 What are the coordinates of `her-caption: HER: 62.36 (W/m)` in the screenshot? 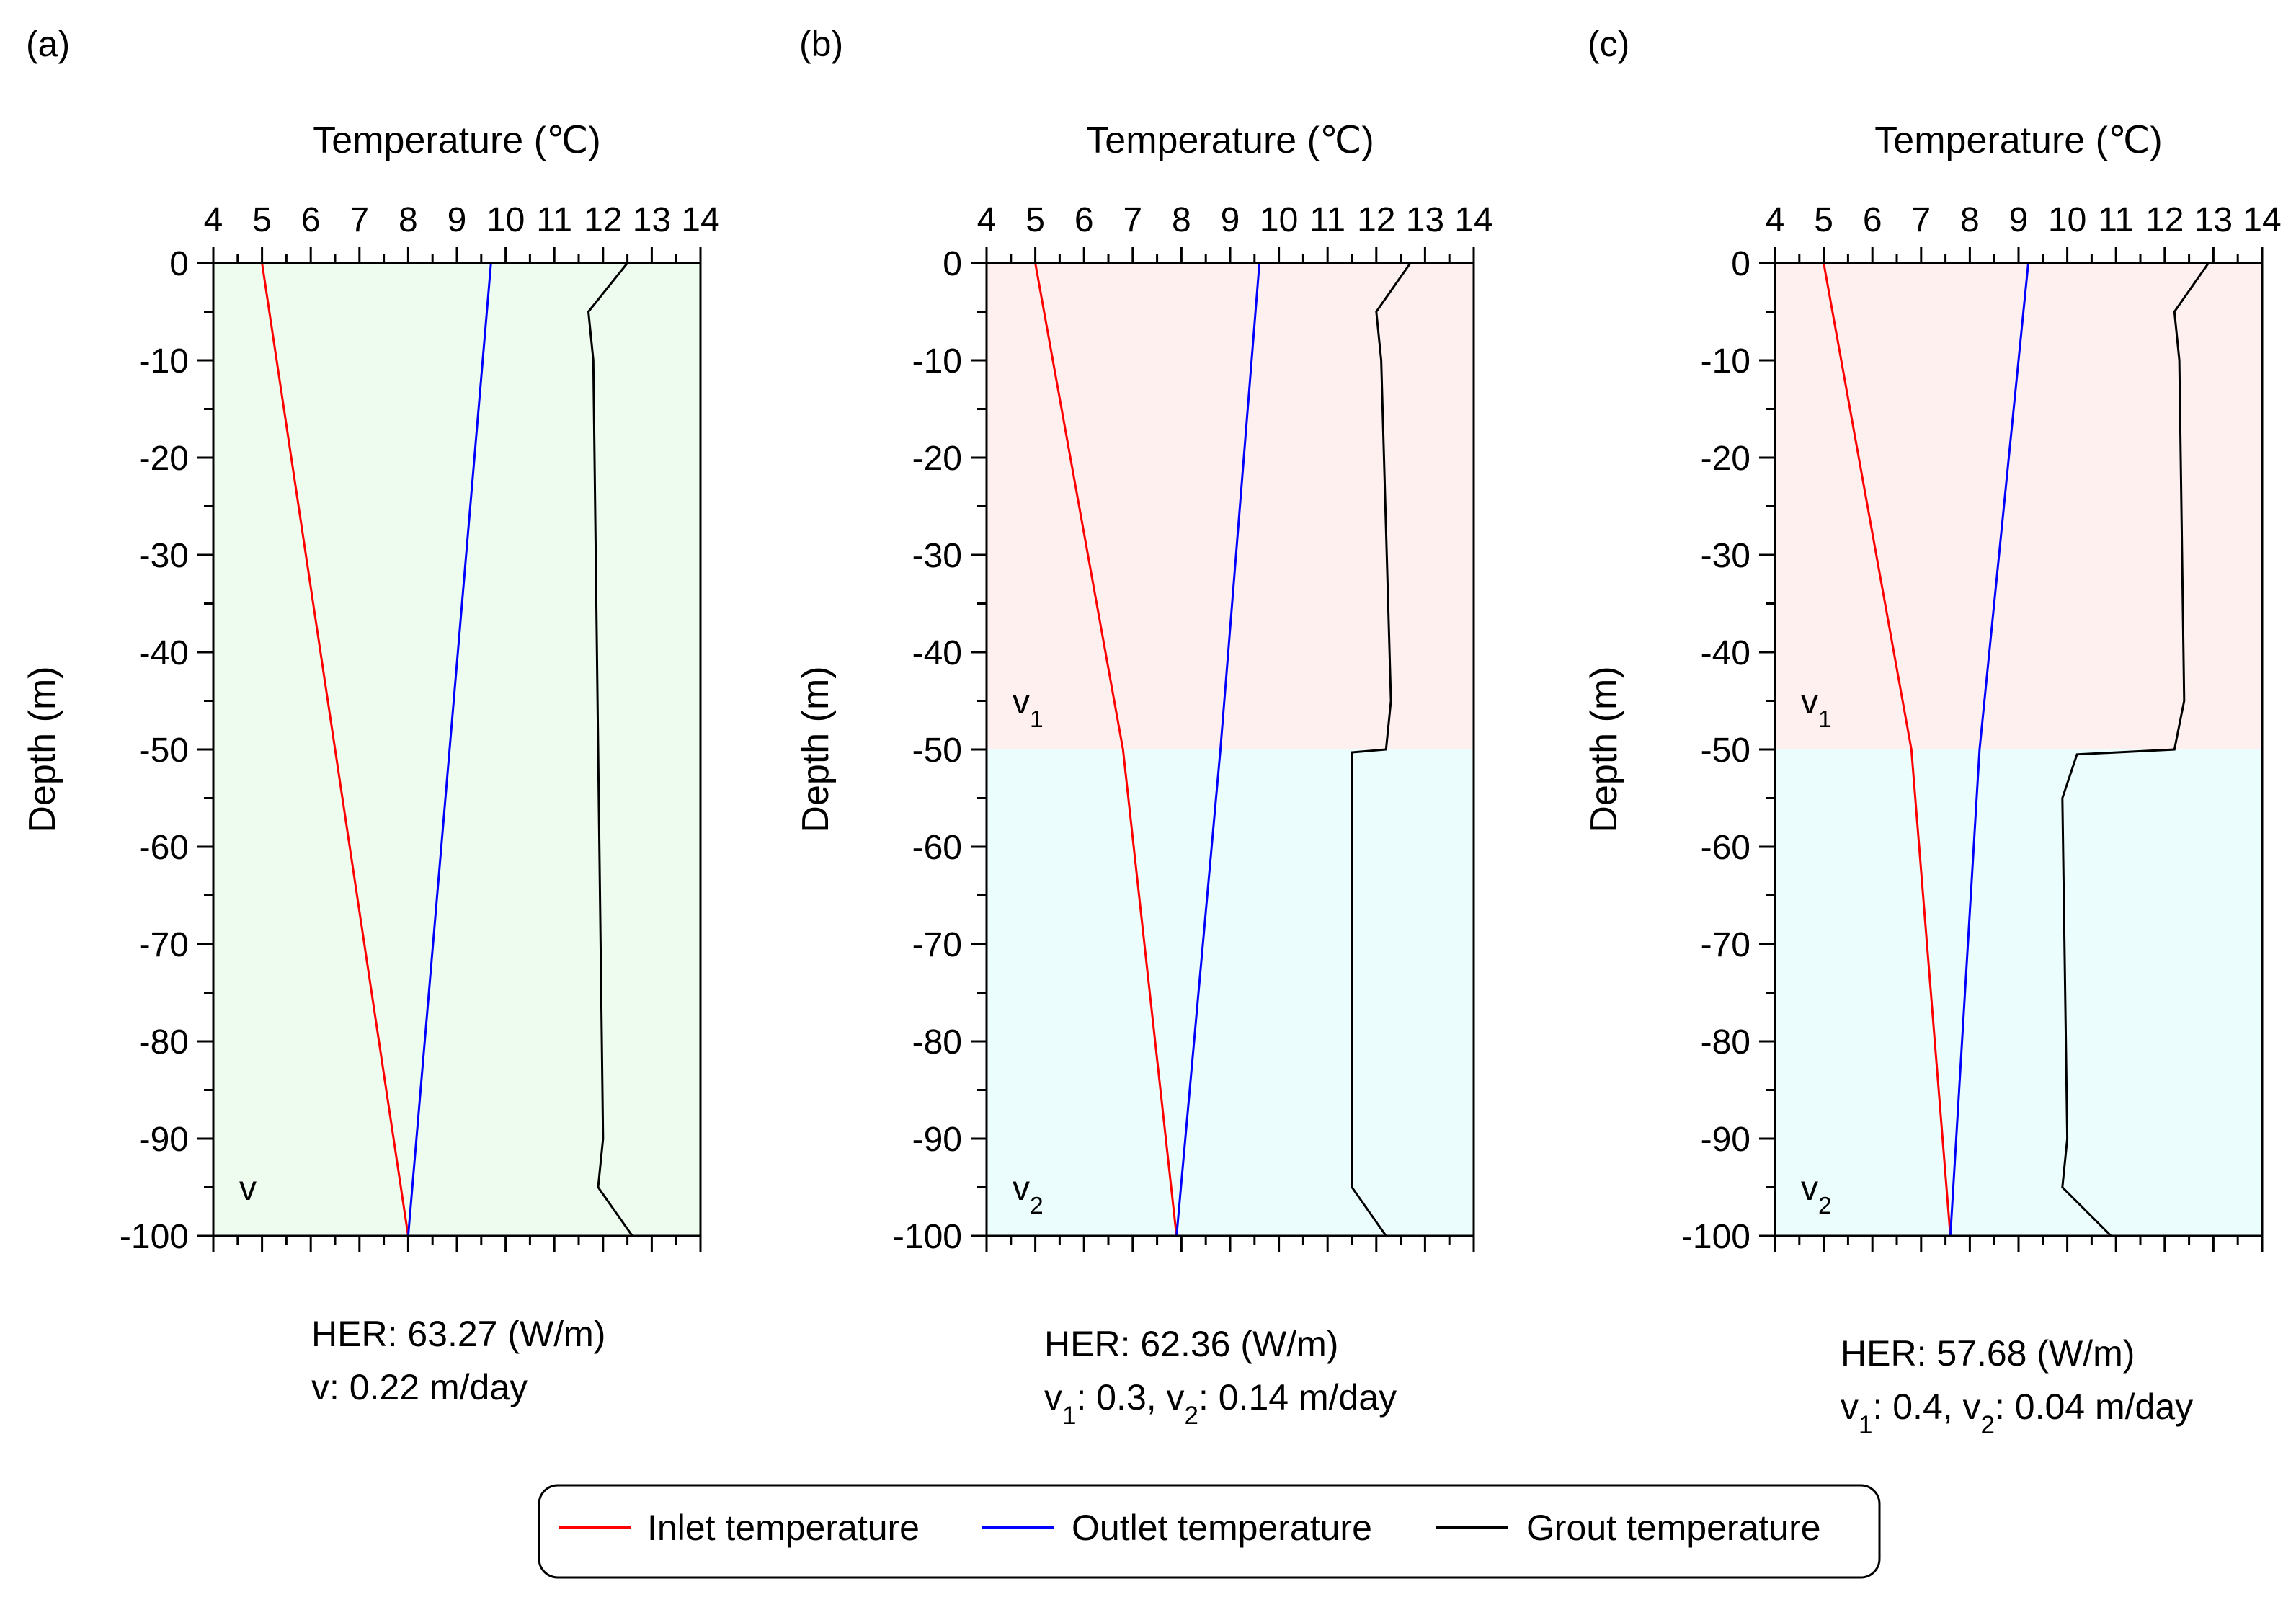 It's located at (1191, 1344).